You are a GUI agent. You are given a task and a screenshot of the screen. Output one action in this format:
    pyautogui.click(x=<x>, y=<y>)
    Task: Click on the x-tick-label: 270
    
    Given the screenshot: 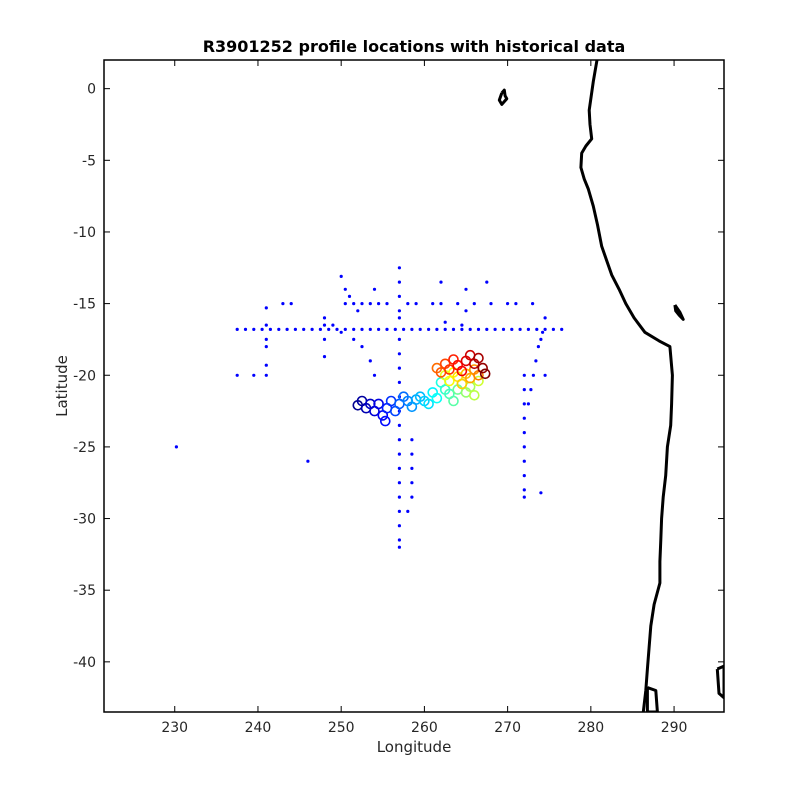 What is the action you would take?
    pyautogui.click(x=507, y=728)
    